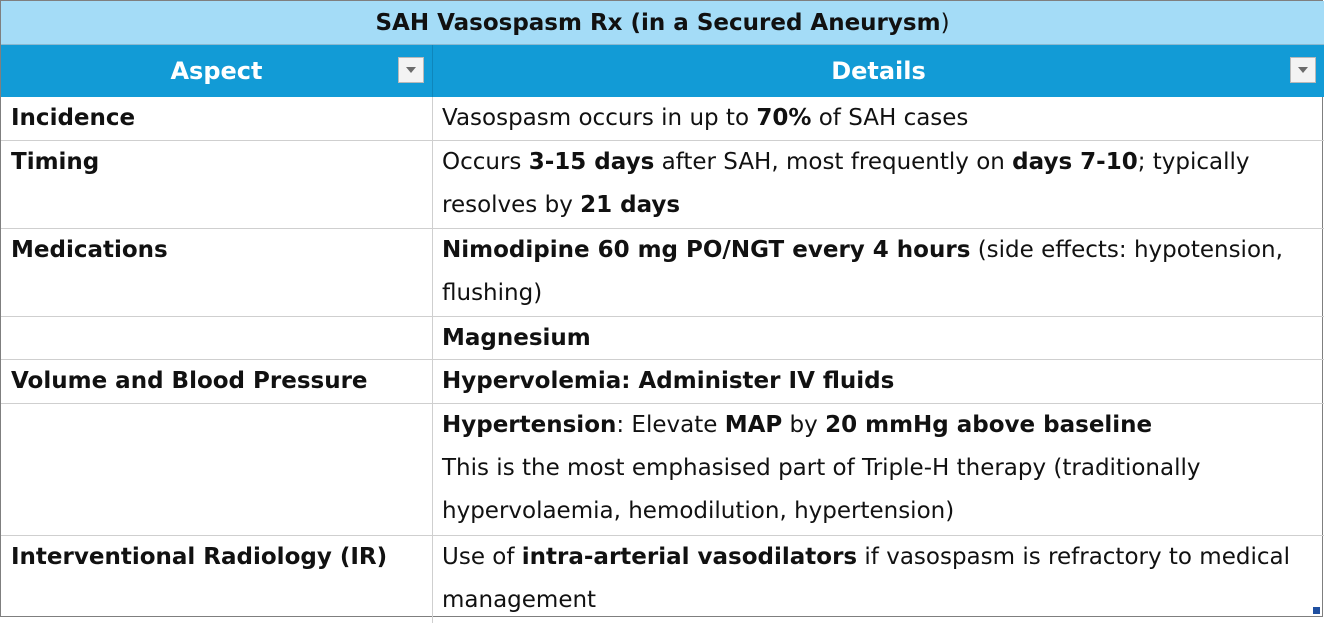  What do you see at coordinates (846, 183) in the screenshot?
I see `details-text: ; typically resolves by` at bounding box center [846, 183].